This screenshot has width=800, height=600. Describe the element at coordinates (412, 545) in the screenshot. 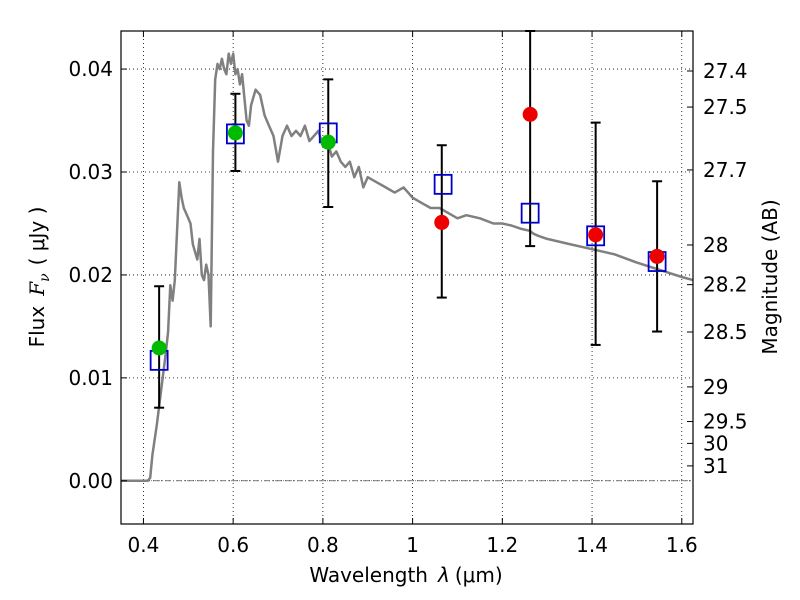

I see `x-tick-label: 1` at that location.